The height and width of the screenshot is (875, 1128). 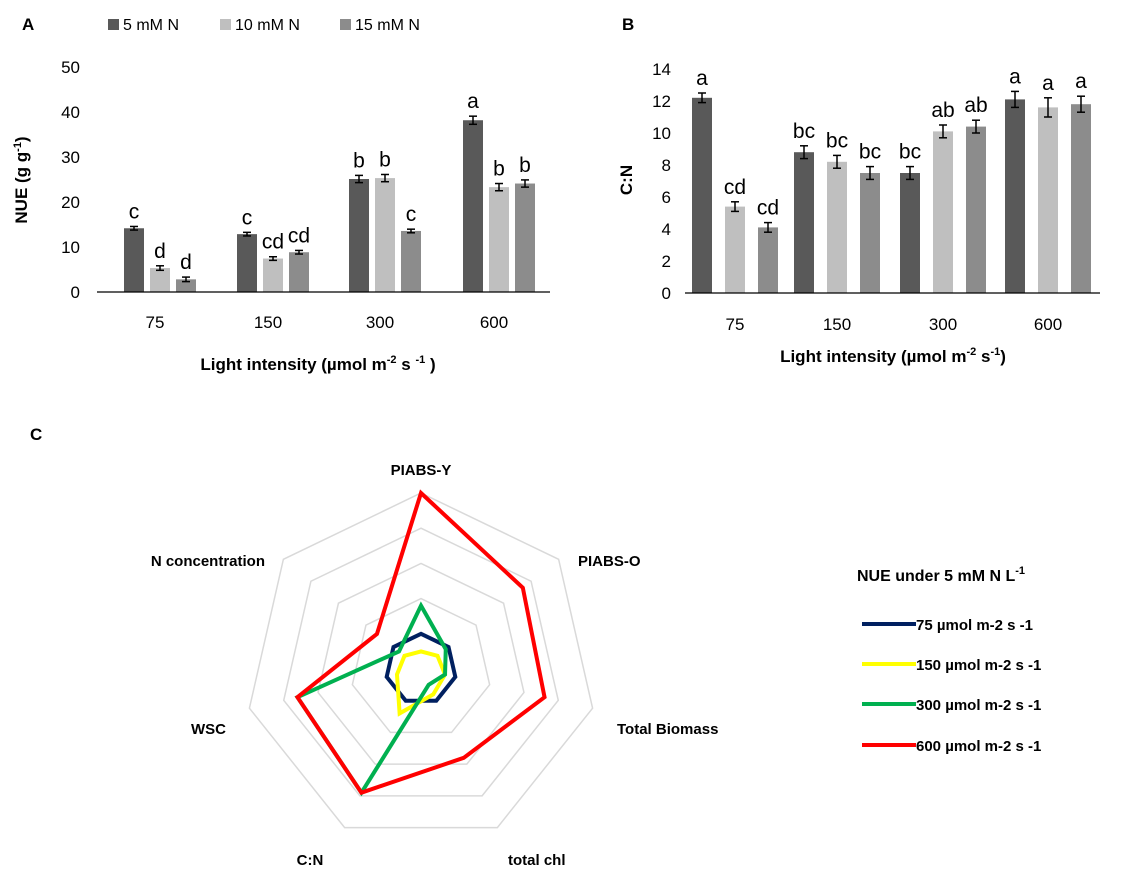 What do you see at coordinates (525, 237) in the screenshot?
I see `bar-a-600-s2` at bounding box center [525, 237].